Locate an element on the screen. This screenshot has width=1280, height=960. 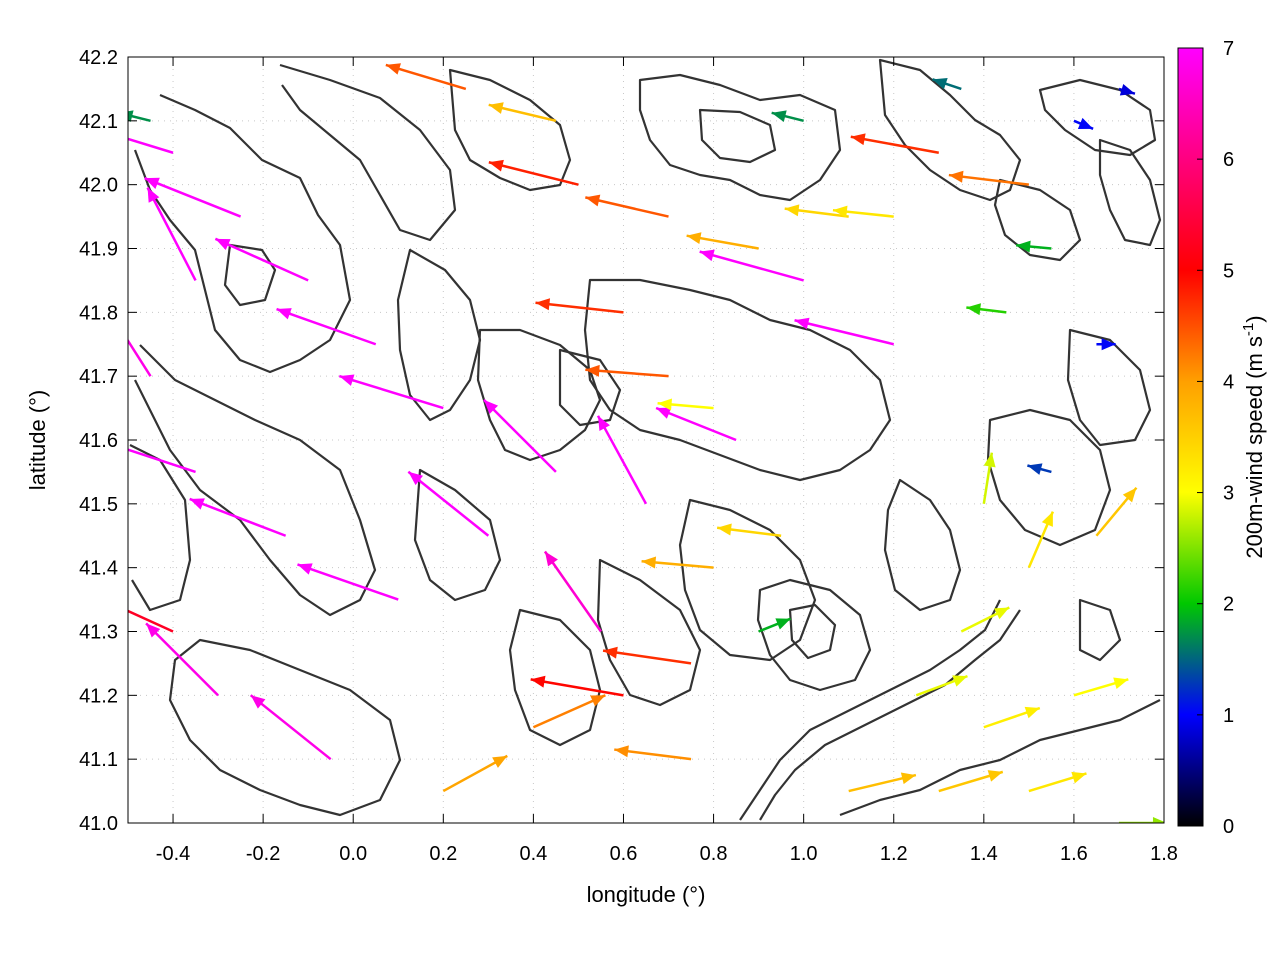
colorbar-tick-label: 2 is located at coordinates (1228, 605).